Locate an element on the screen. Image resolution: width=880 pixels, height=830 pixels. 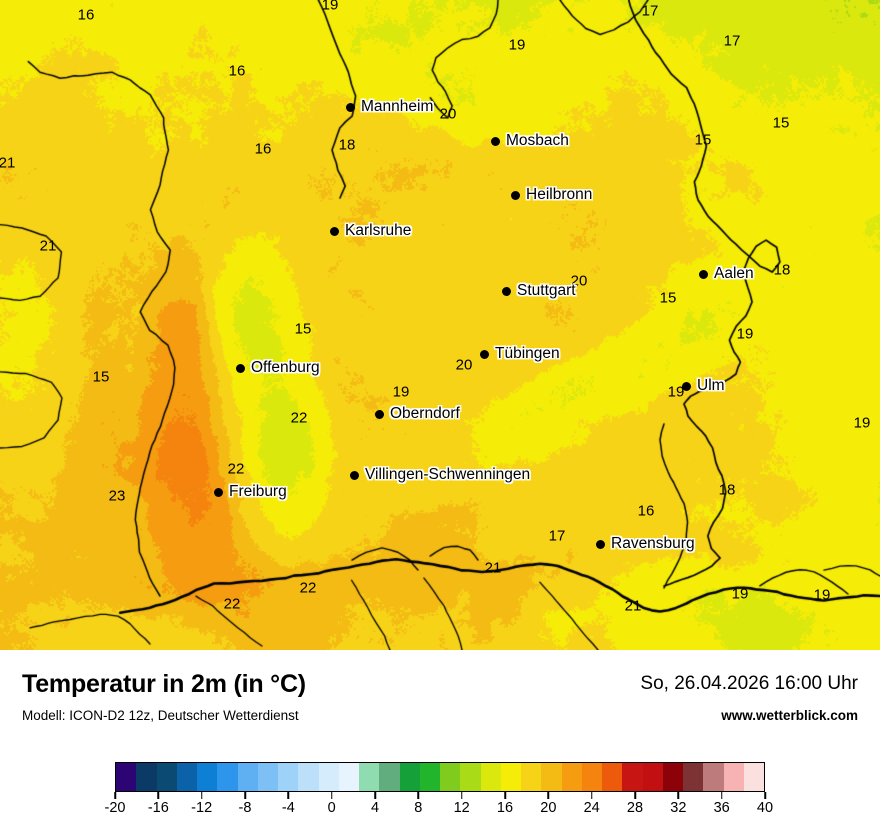
city-name-label: Freiburg is located at coordinates (258, 491).